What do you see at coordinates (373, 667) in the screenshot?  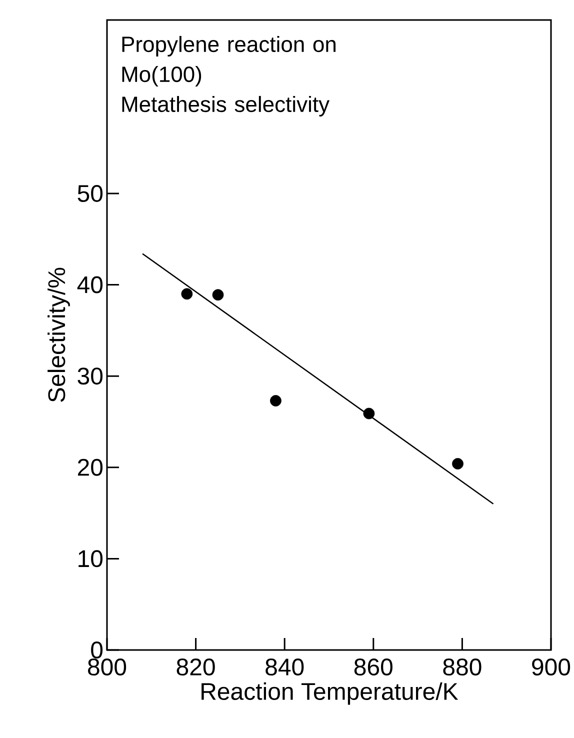 I see `x-tick-label: 860` at bounding box center [373, 667].